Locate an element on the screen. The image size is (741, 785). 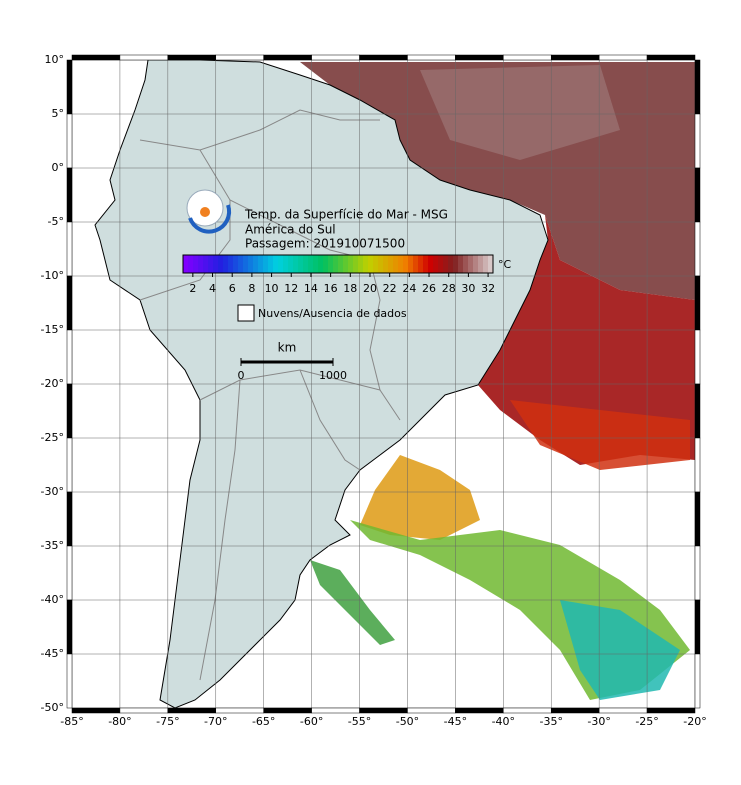
colorbar-tick-label: 22 is located at coordinates (390, 288).